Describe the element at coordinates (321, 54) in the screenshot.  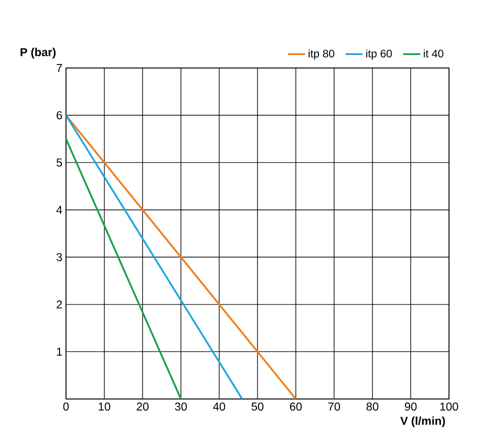
I see `legend-label: itp 80` at that location.